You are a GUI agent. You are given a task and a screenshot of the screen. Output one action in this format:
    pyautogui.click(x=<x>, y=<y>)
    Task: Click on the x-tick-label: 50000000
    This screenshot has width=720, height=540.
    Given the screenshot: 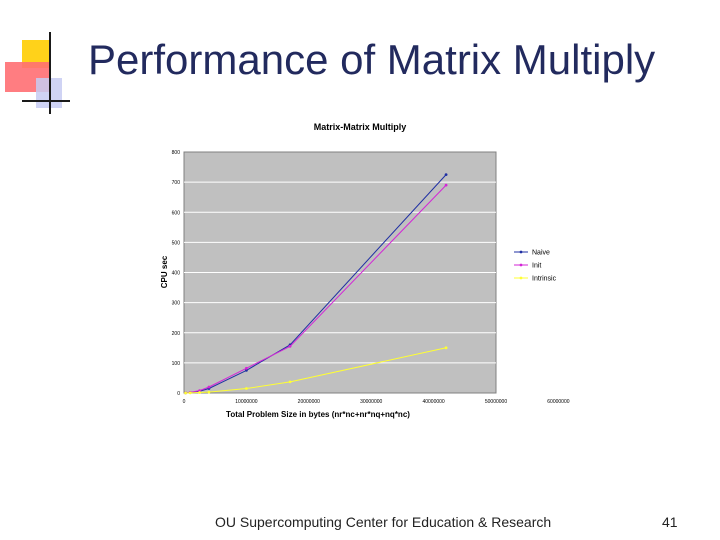 What is the action you would take?
    pyautogui.click(x=496, y=402)
    